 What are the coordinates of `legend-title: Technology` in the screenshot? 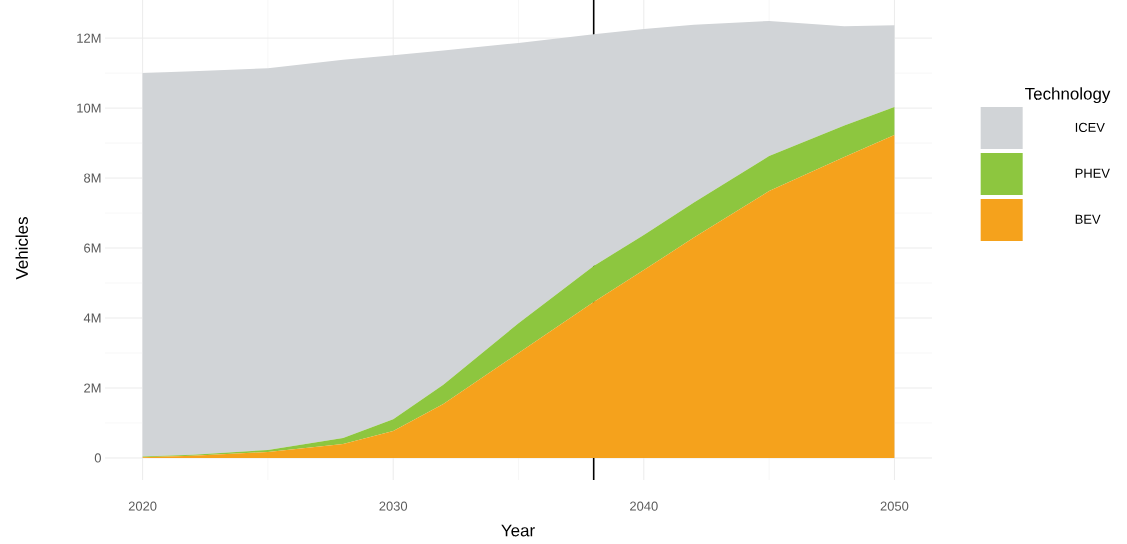 It's located at (1068, 95).